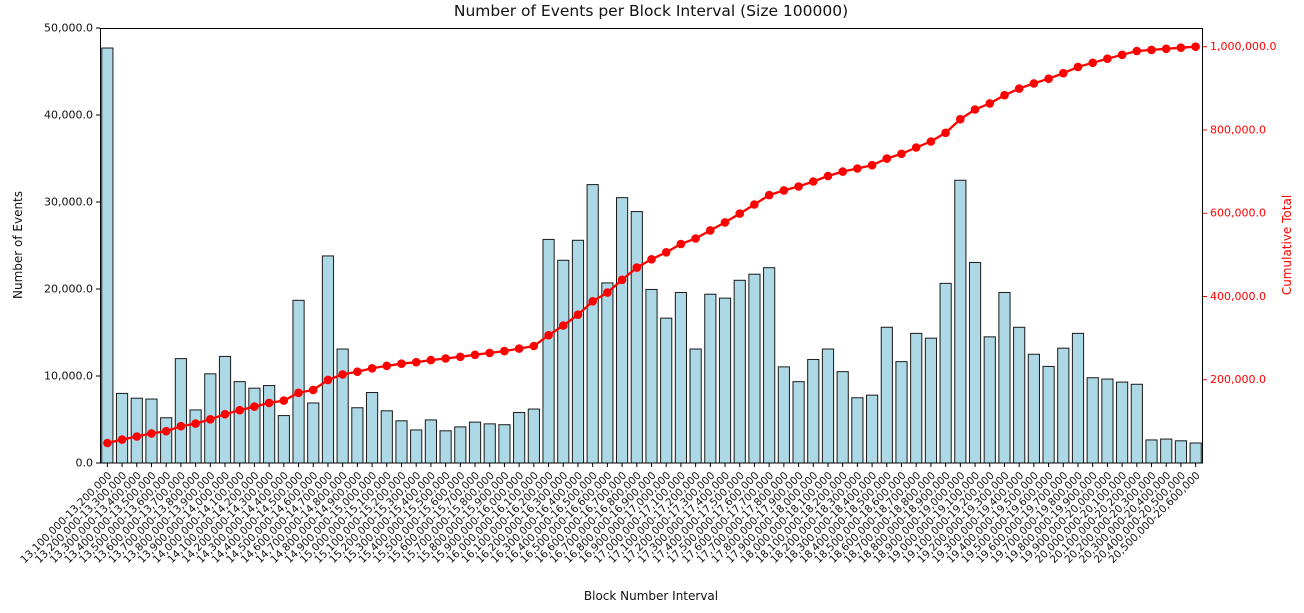  I want to click on y-tick-label: 50,000.0, so click(68, 28).